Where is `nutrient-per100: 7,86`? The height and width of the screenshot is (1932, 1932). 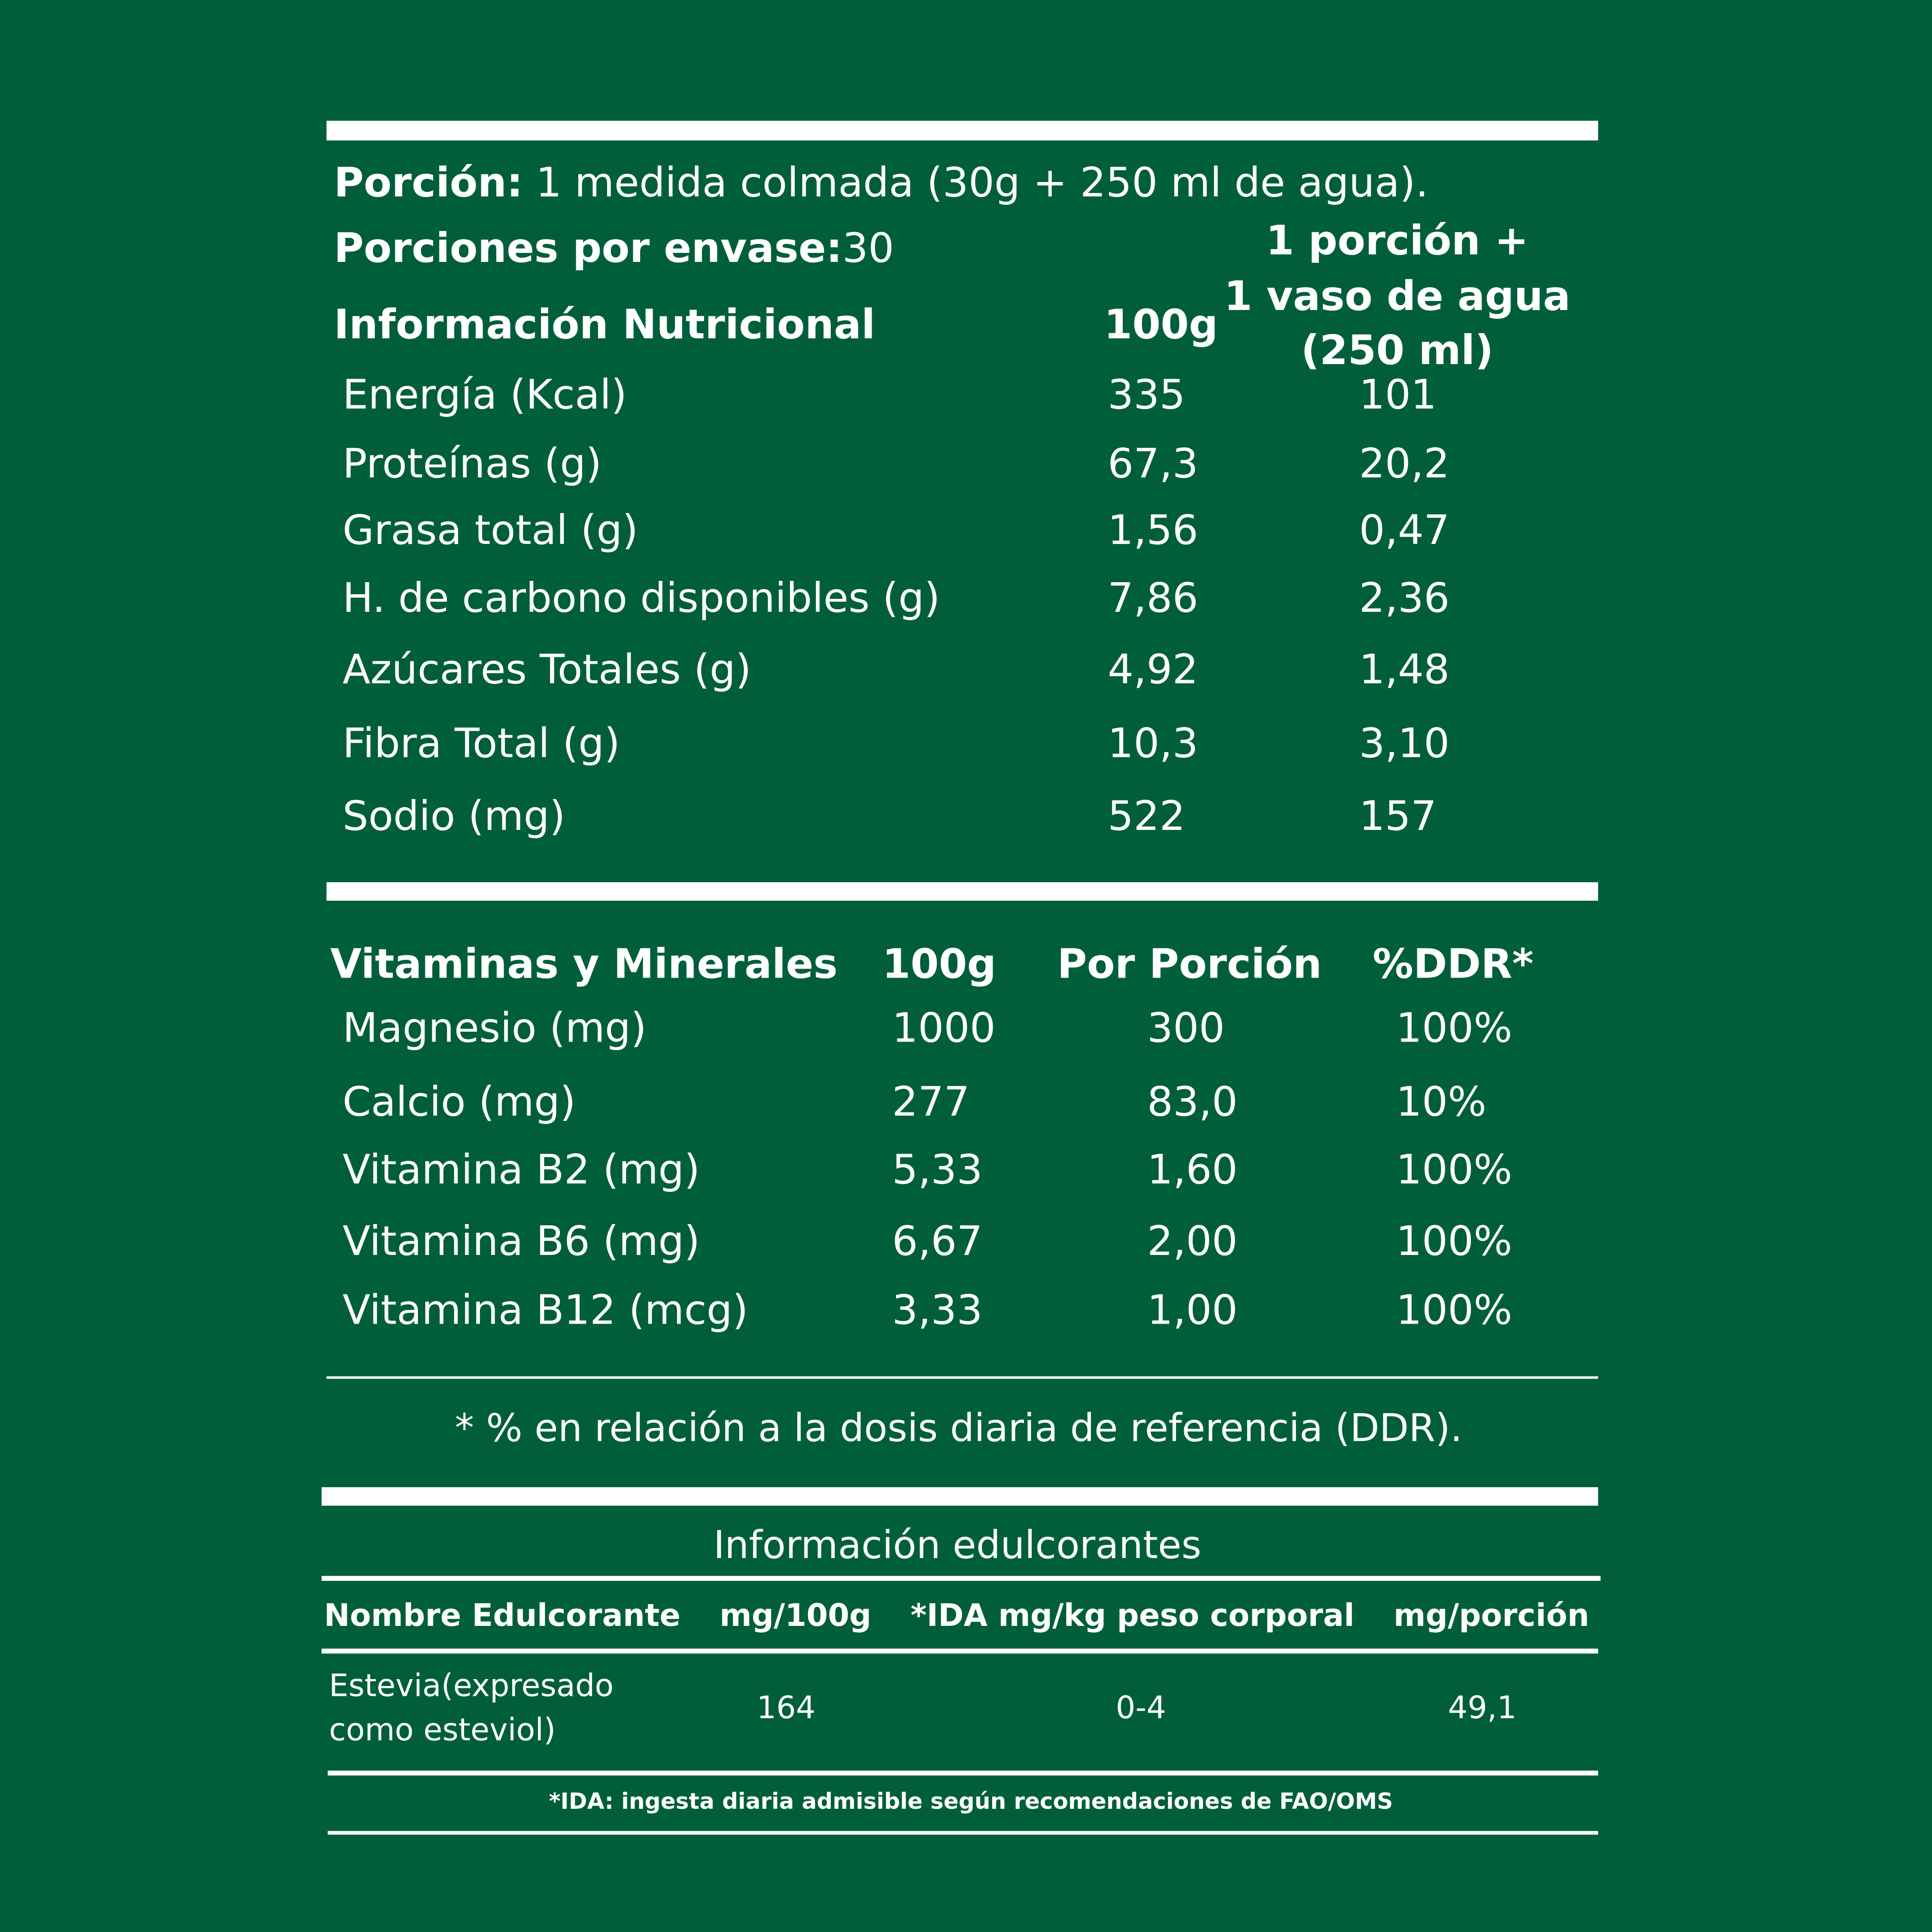
nutrient-per100: 7,86 is located at coordinates (1153, 597).